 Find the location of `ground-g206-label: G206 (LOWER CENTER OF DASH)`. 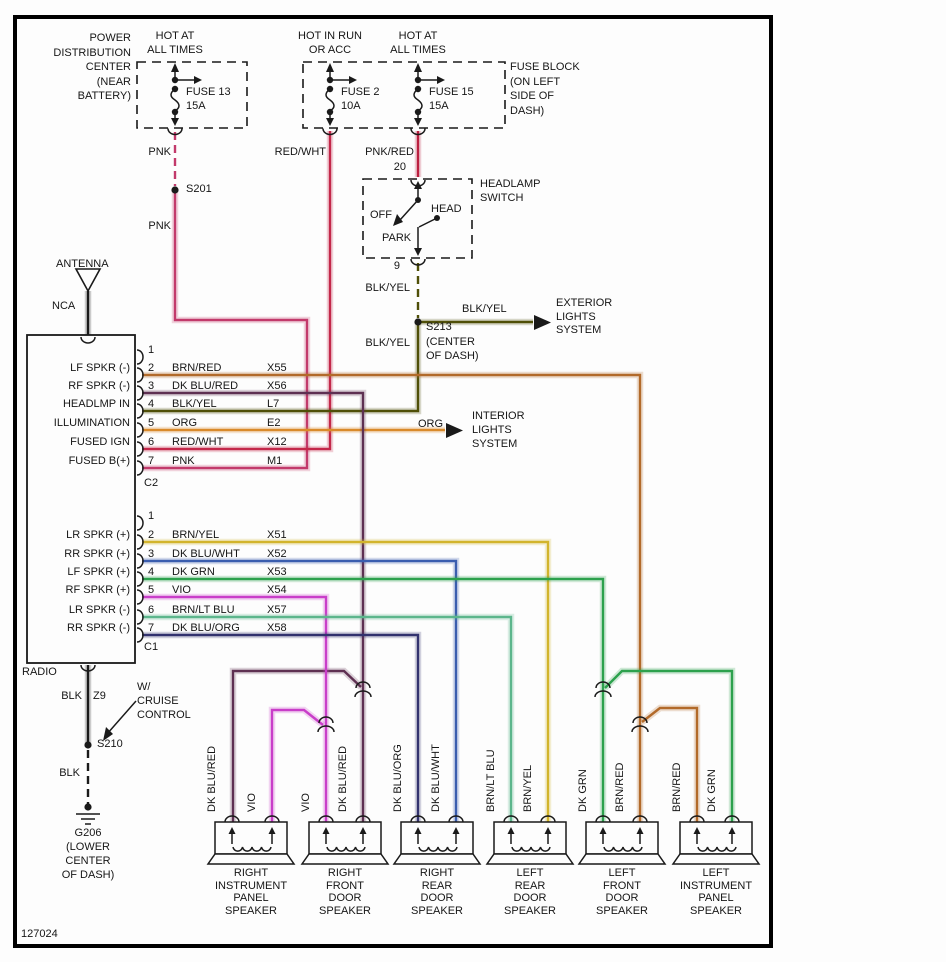

ground-g206-label: G206 (LOWER CENTER OF DASH) is located at coordinates (88, 854).